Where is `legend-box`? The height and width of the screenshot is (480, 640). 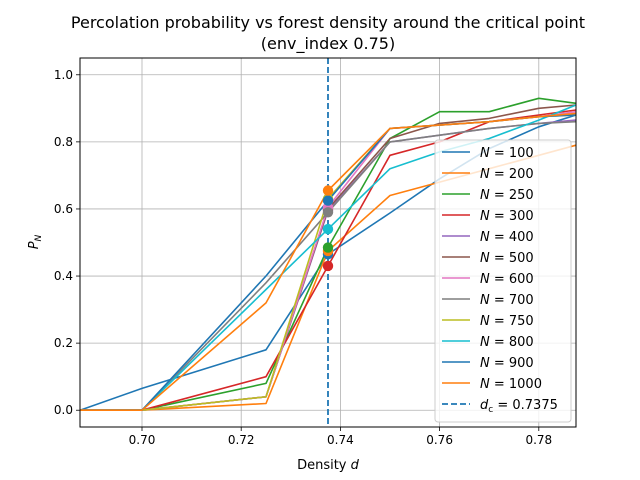
legend-box is located at coordinates (503, 281).